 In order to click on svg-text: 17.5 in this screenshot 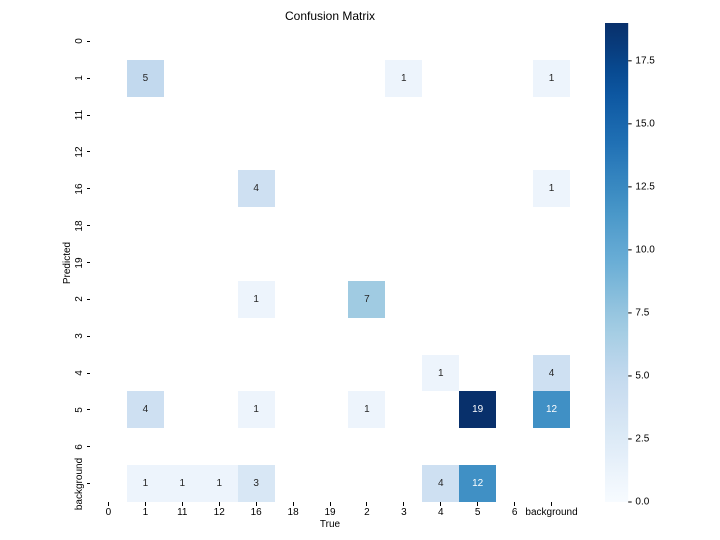, I will do `click(645, 60)`.